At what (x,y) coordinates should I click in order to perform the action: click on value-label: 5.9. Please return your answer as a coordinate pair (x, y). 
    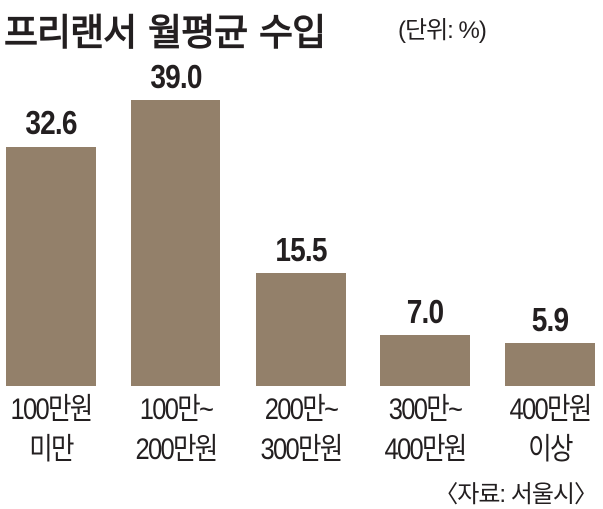
    Looking at the image, I should click on (550, 319).